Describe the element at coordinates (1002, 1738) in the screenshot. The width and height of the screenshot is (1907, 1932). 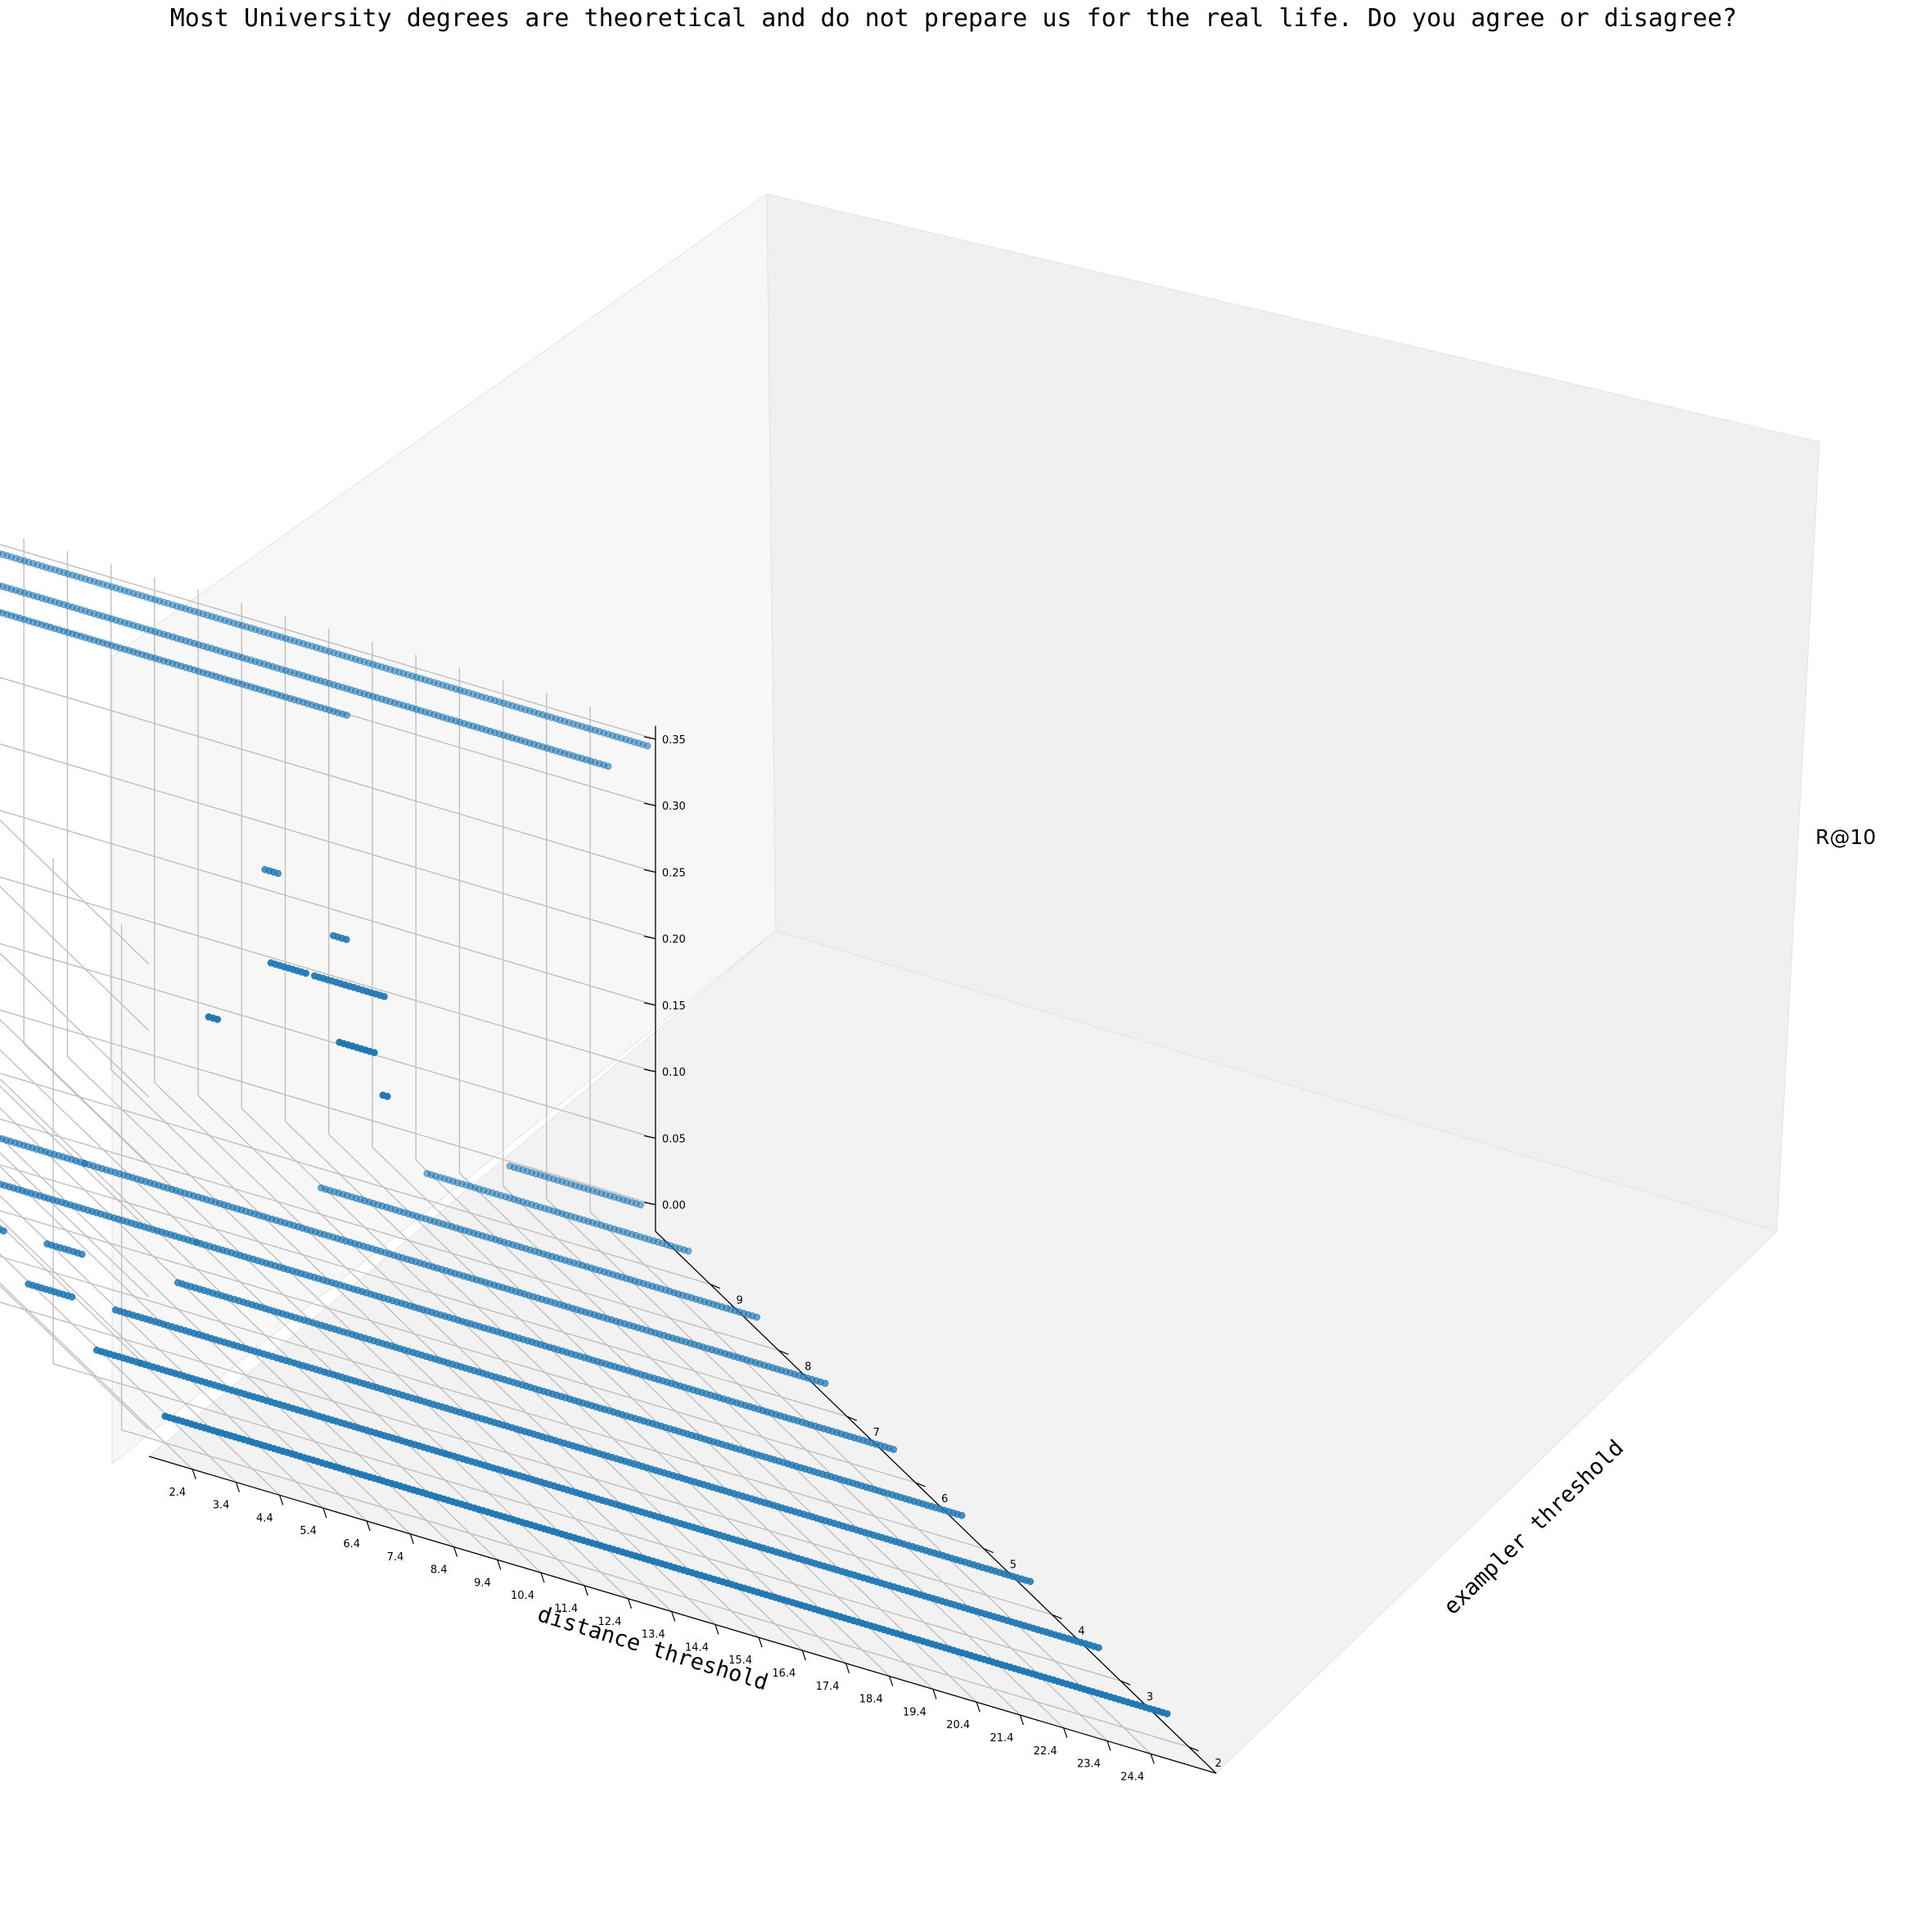
I see `x-tick-label: 21.4` at that location.